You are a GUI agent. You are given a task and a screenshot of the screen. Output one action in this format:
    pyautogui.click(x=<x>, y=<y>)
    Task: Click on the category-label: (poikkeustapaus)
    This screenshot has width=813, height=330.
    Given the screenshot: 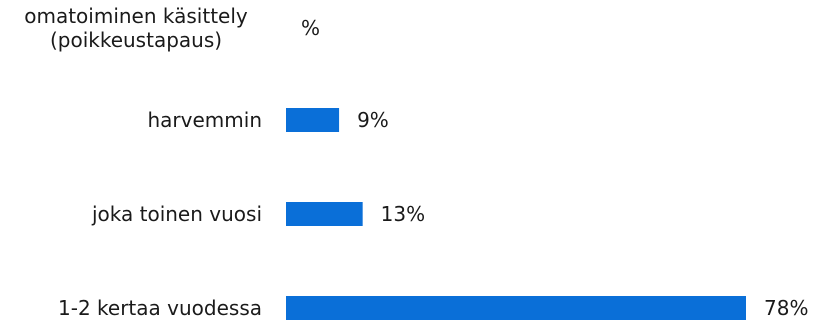 What is the action you would take?
    pyautogui.click(x=136, y=40)
    